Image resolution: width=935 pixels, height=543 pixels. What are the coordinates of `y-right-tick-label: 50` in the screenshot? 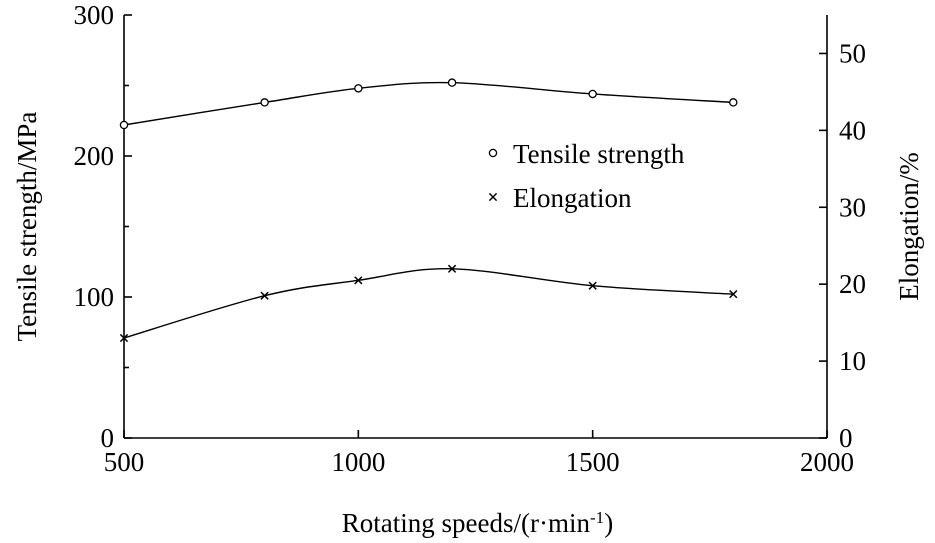 It's located at (852, 53).